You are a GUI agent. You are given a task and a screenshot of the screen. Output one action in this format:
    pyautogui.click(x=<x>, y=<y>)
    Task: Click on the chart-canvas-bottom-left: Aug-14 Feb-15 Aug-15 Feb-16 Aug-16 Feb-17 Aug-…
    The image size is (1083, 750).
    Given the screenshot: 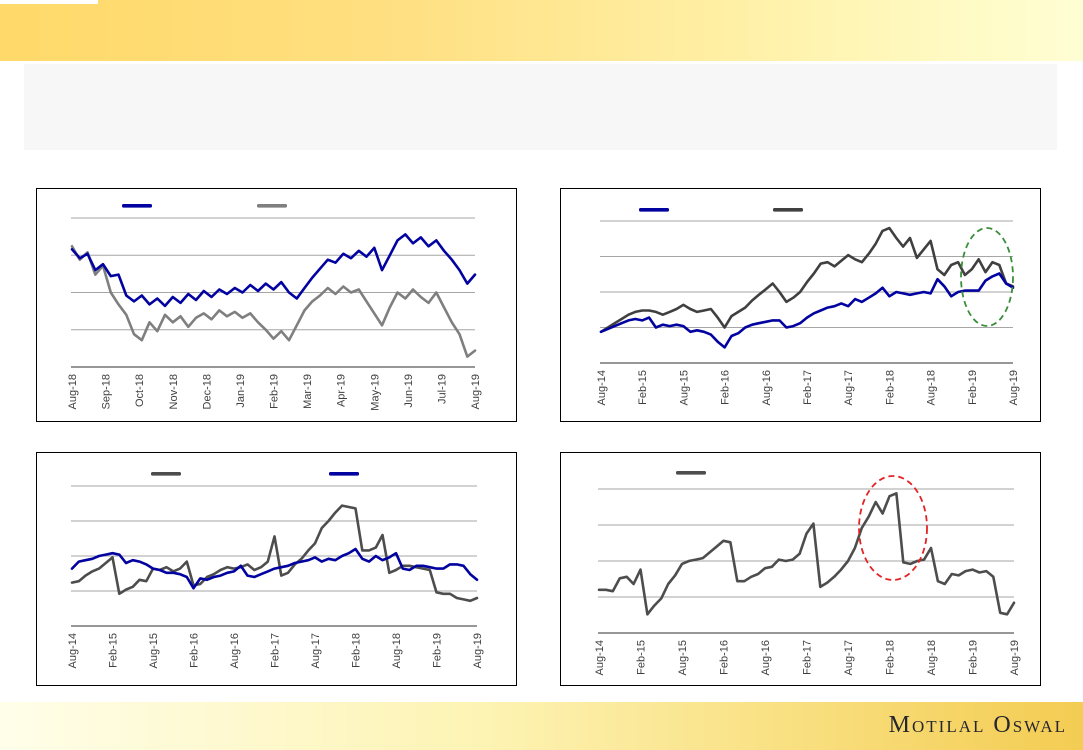 What is the action you would take?
    pyautogui.click(x=275, y=570)
    